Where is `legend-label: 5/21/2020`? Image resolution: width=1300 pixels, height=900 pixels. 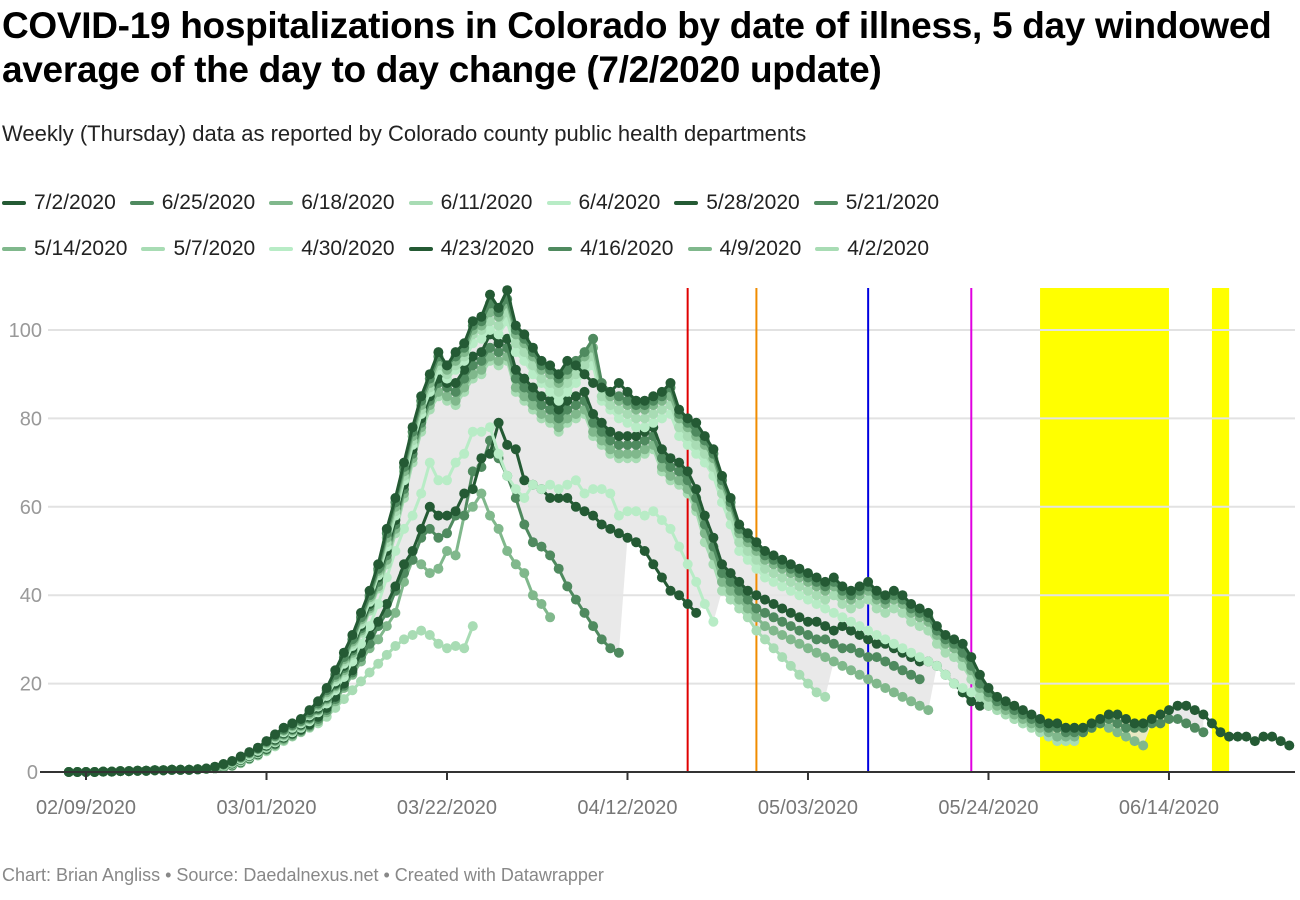 legend-label: 5/21/2020 is located at coordinates (892, 202).